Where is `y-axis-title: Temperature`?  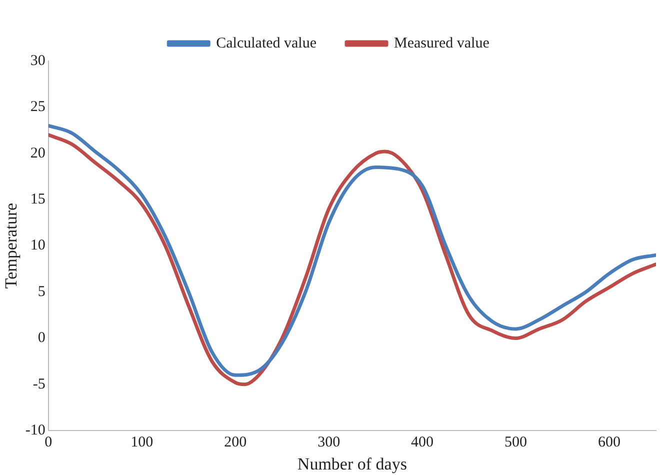
y-axis-title: Temperature is located at coordinates (11, 245).